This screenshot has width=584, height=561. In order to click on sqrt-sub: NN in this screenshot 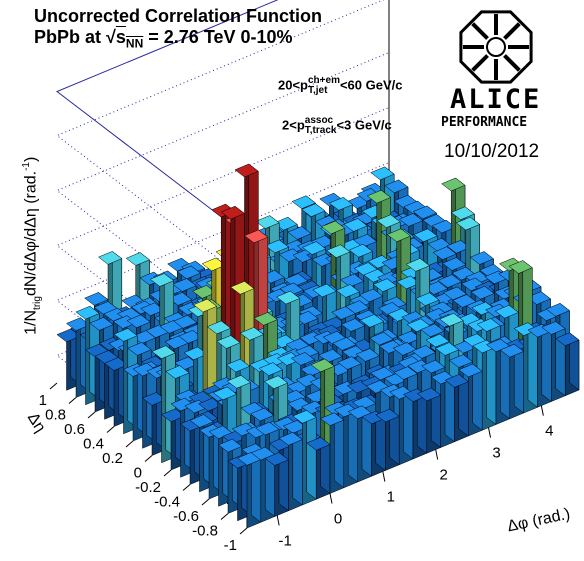, I will do `click(134, 43)`.